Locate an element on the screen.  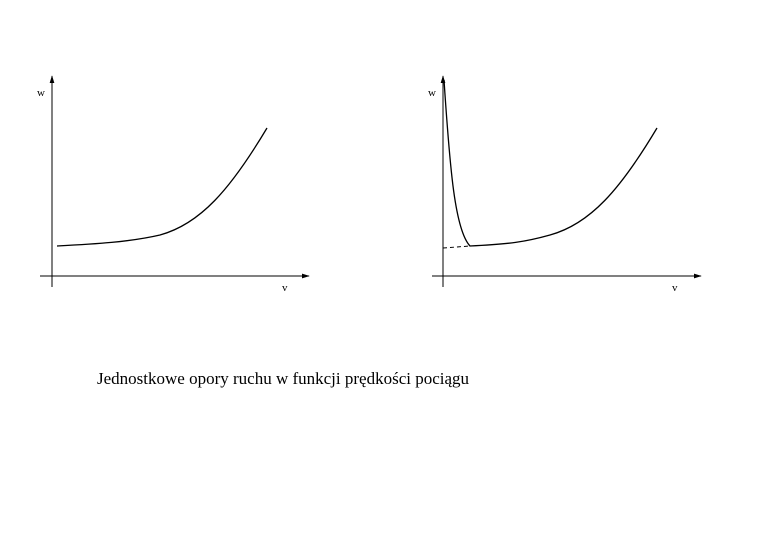
plot-right: w v is located at coordinates (565, 184).